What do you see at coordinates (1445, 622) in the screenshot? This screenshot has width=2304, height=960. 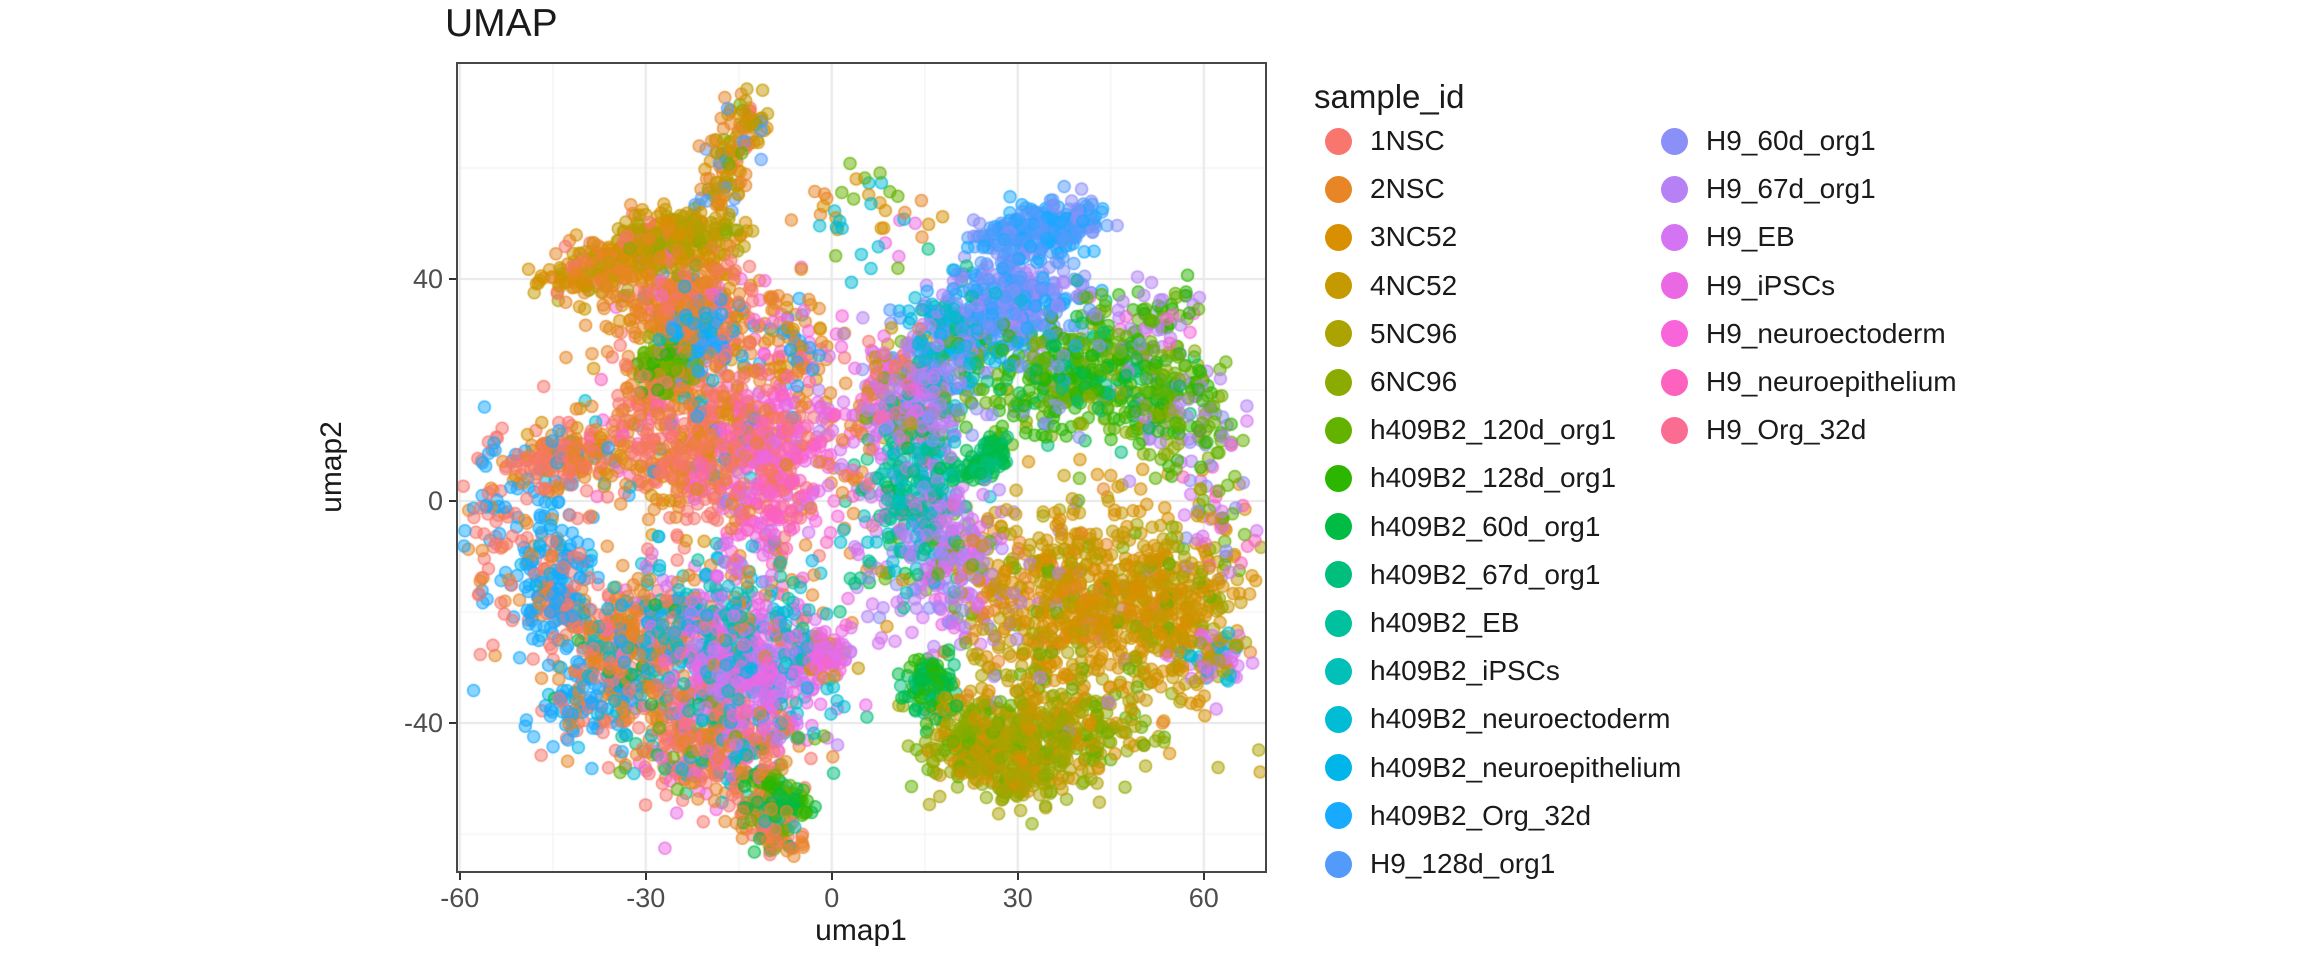 I see `legend-item-label: h409B2_EB` at bounding box center [1445, 622].